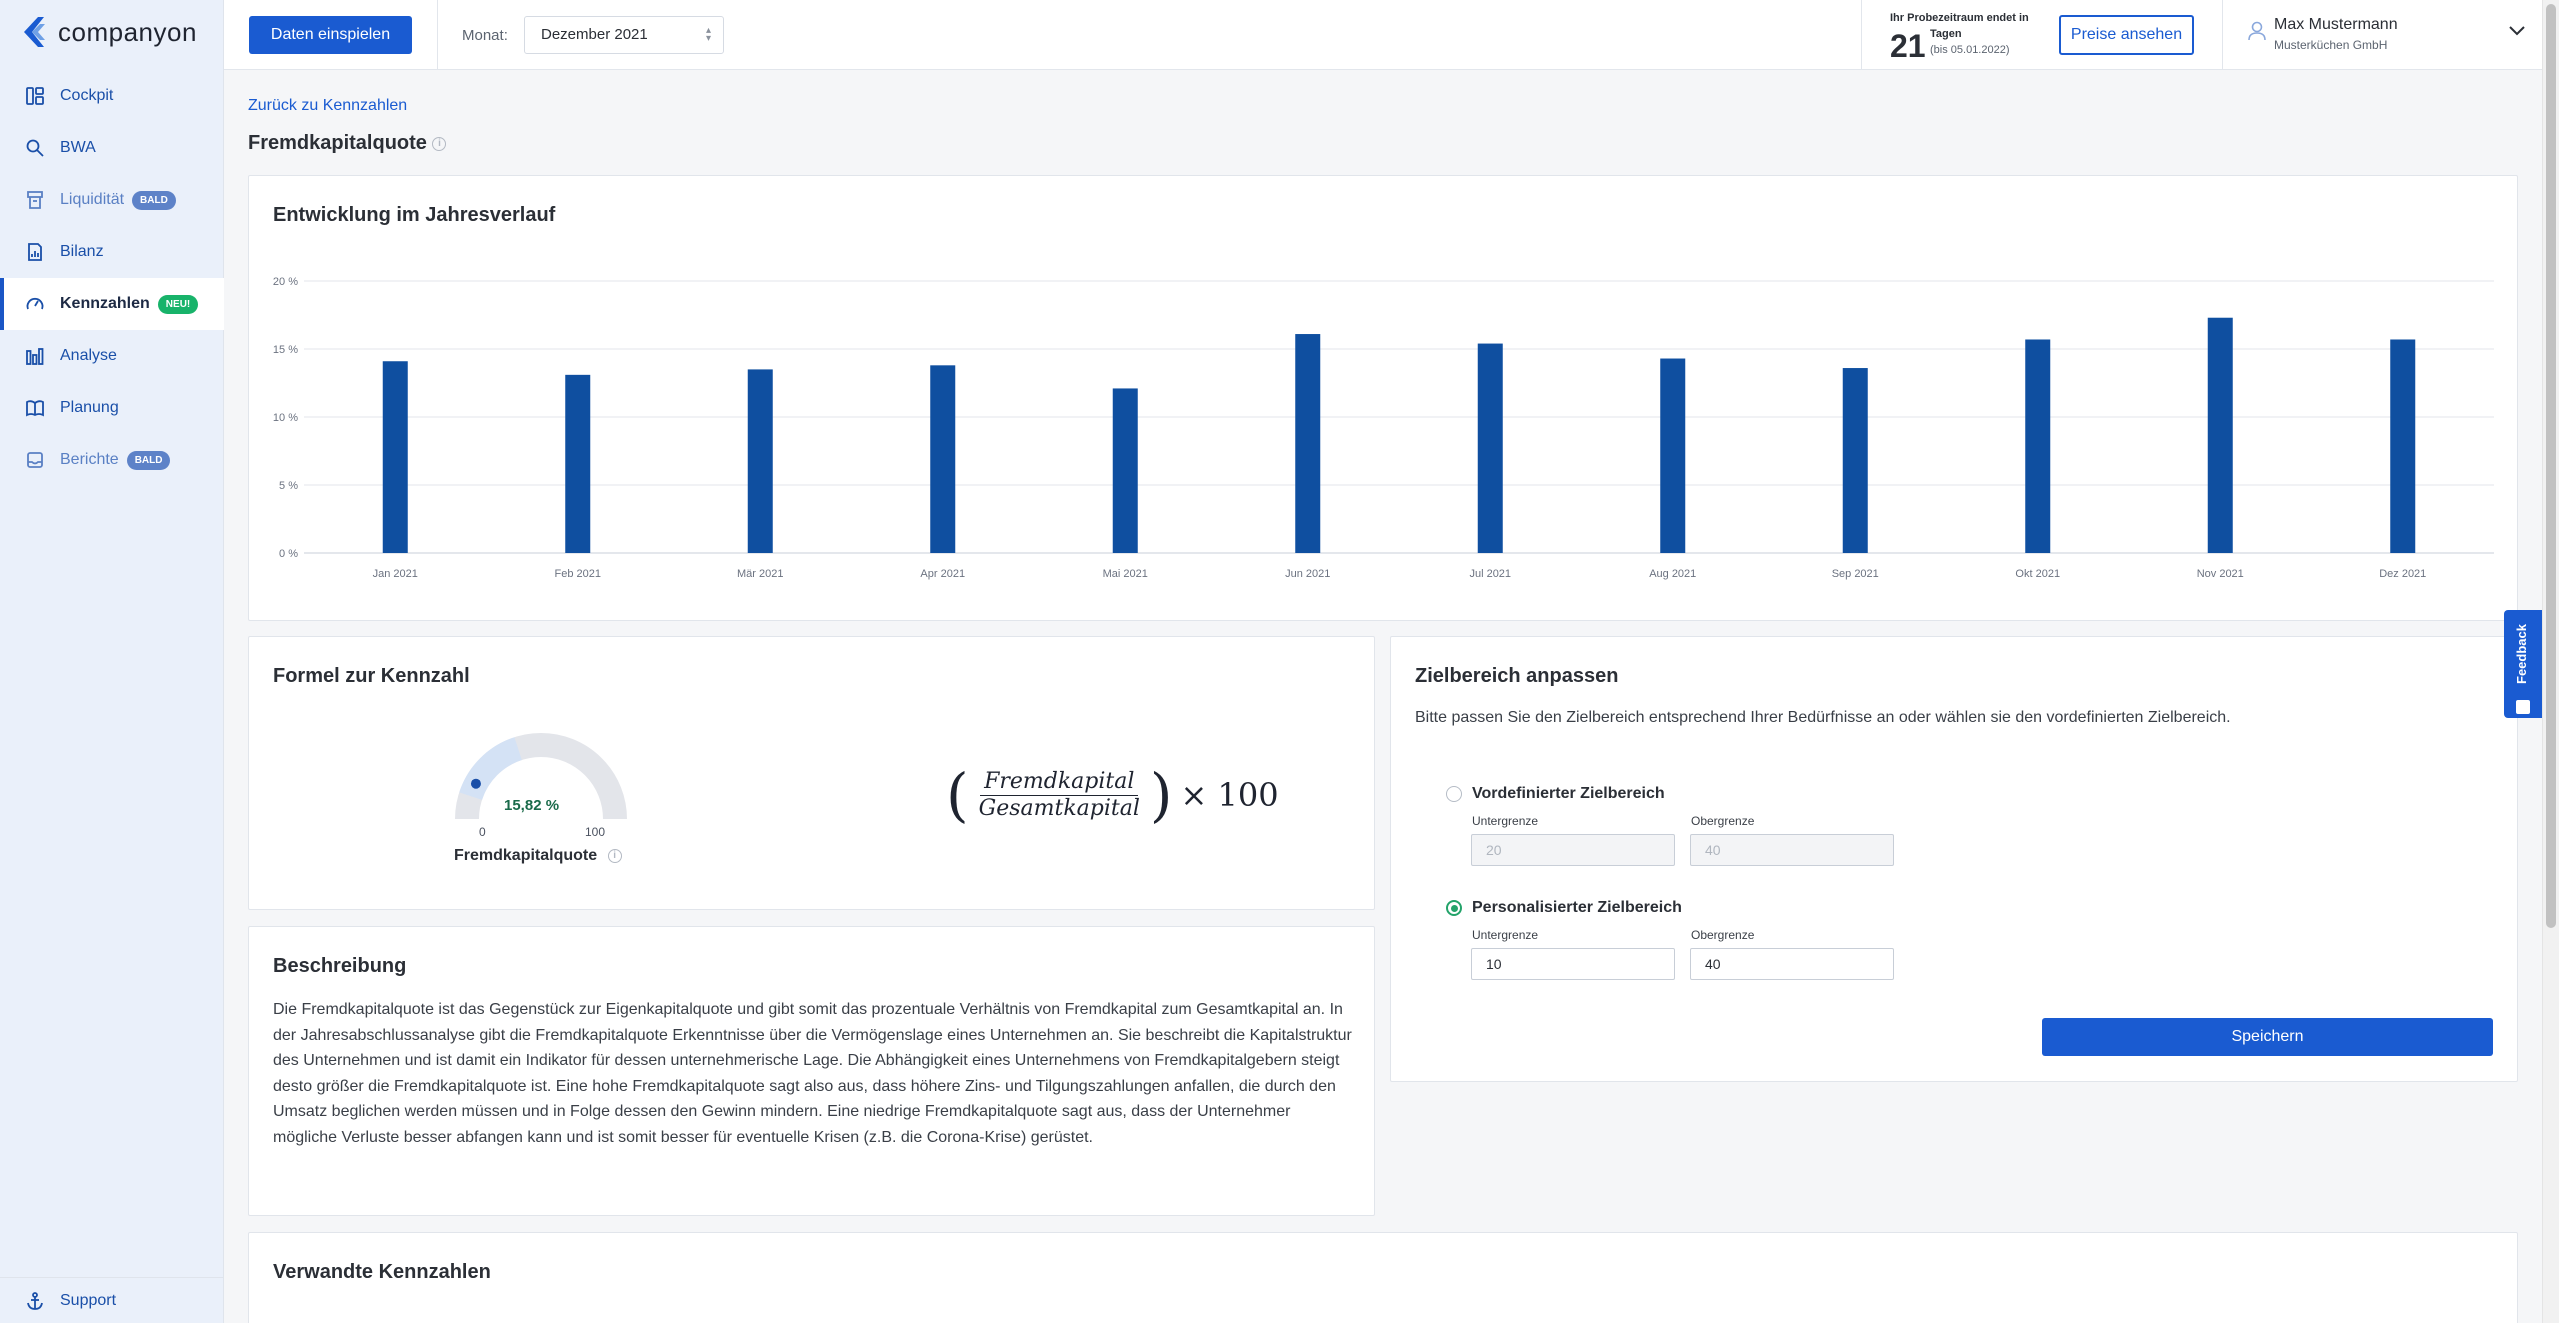  Describe the element at coordinates (1792, 964) in the screenshot. I see `personal-upper-input` at that location.